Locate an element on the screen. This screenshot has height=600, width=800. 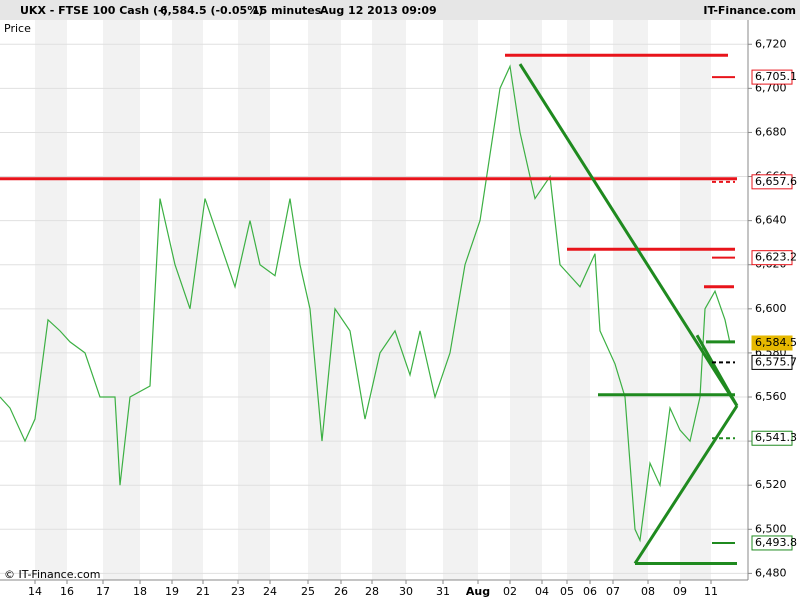
x-tick-label: 25 is located at coordinates (308, 591).